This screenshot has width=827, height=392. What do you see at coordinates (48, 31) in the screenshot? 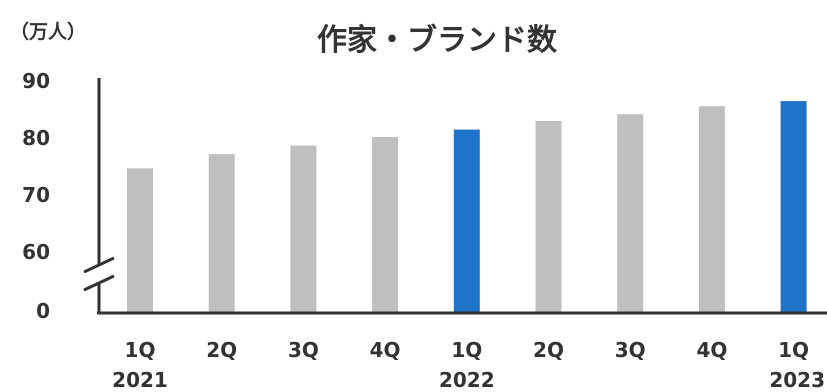
I see `y-axis-unit-label: （万人）` at bounding box center [48, 31].